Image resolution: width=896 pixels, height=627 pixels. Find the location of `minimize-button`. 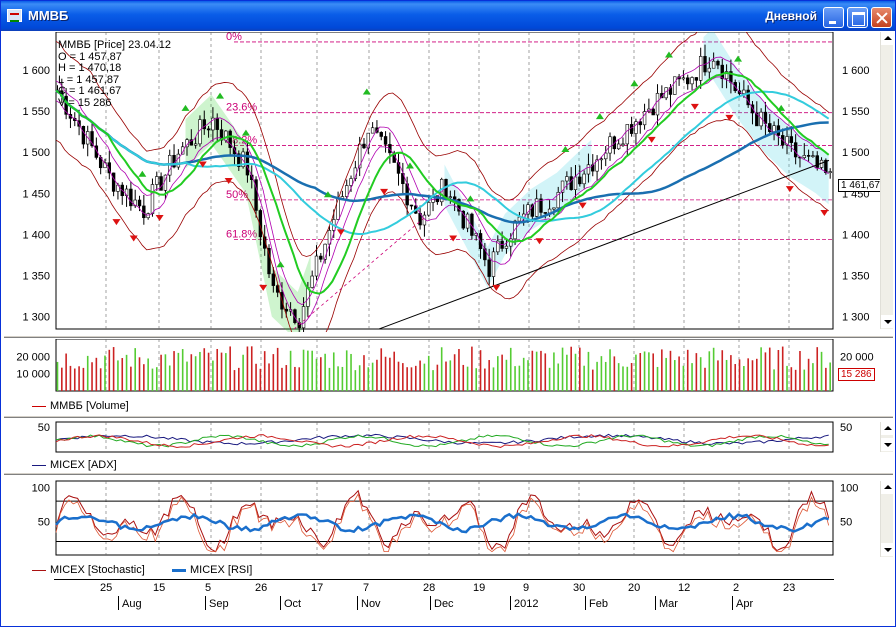

minimize-button is located at coordinates (833, 17).